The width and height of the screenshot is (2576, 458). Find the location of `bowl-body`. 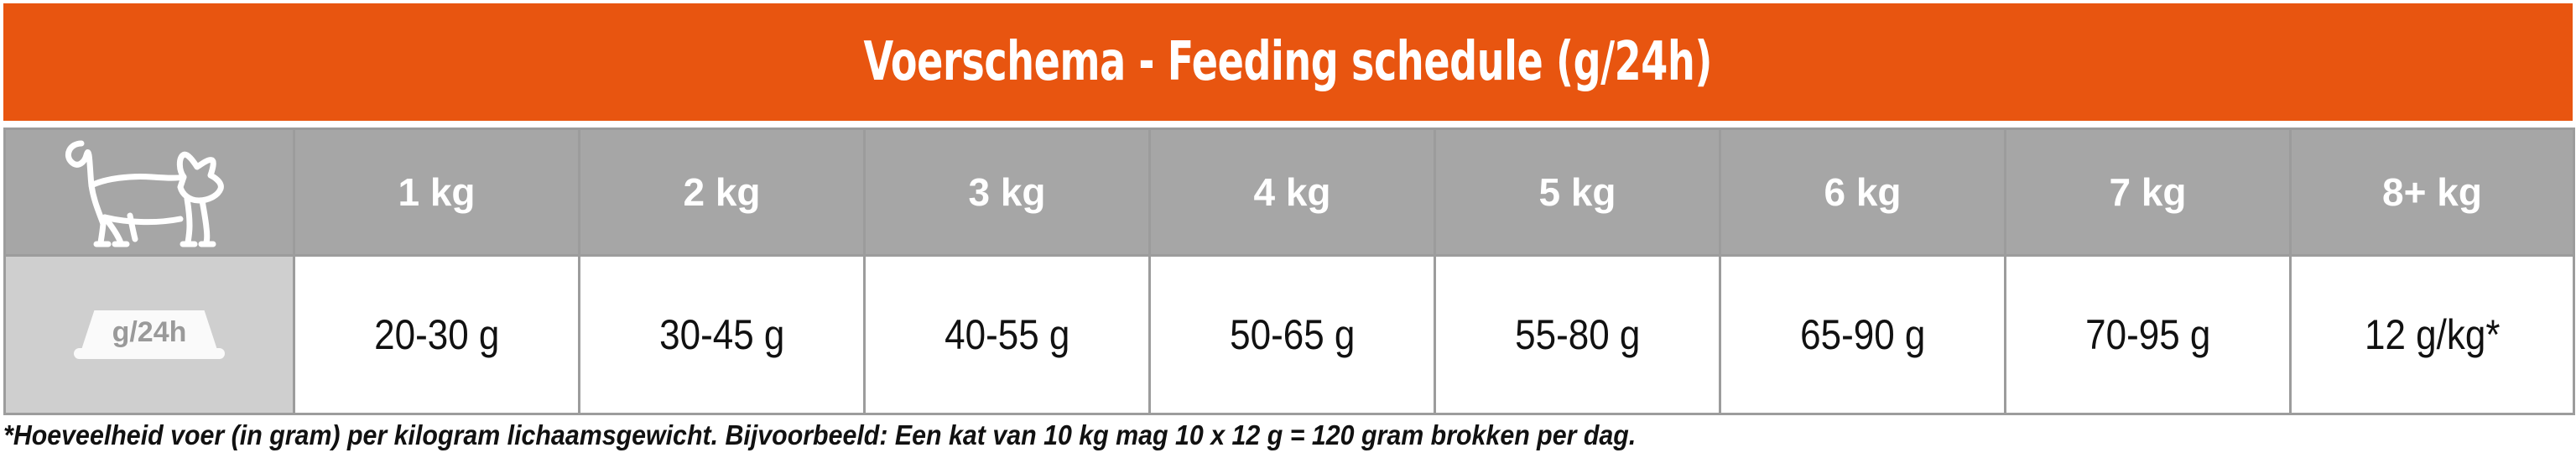

bowl-body is located at coordinates (149, 331).